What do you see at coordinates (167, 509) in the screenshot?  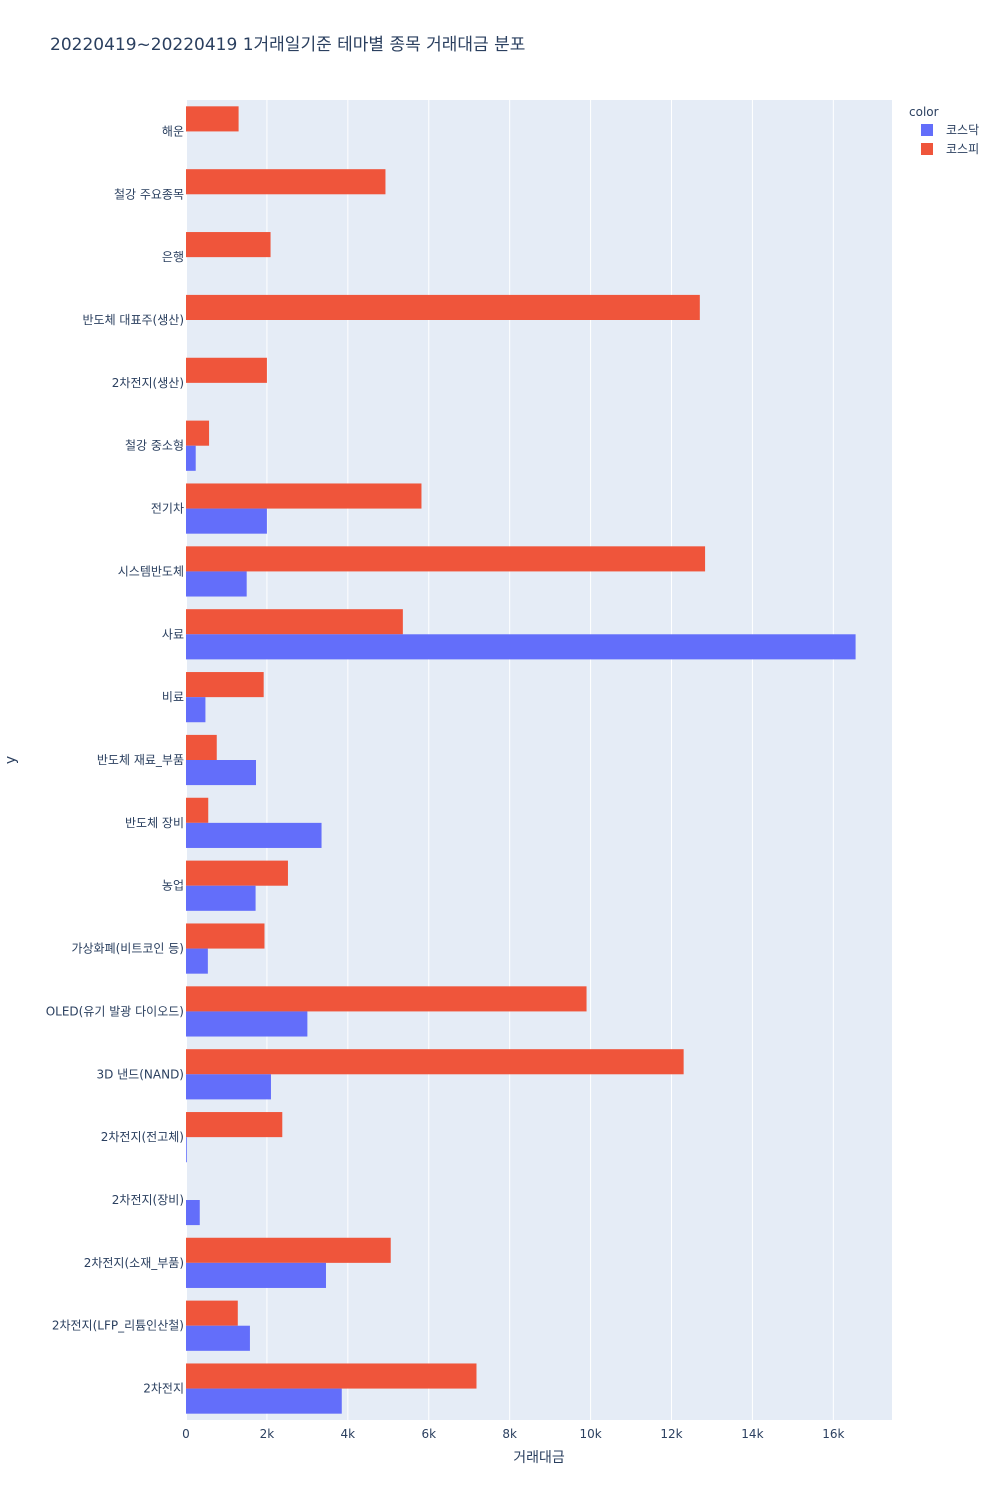 I see `y-tick-label: 전기차` at bounding box center [167, 509].